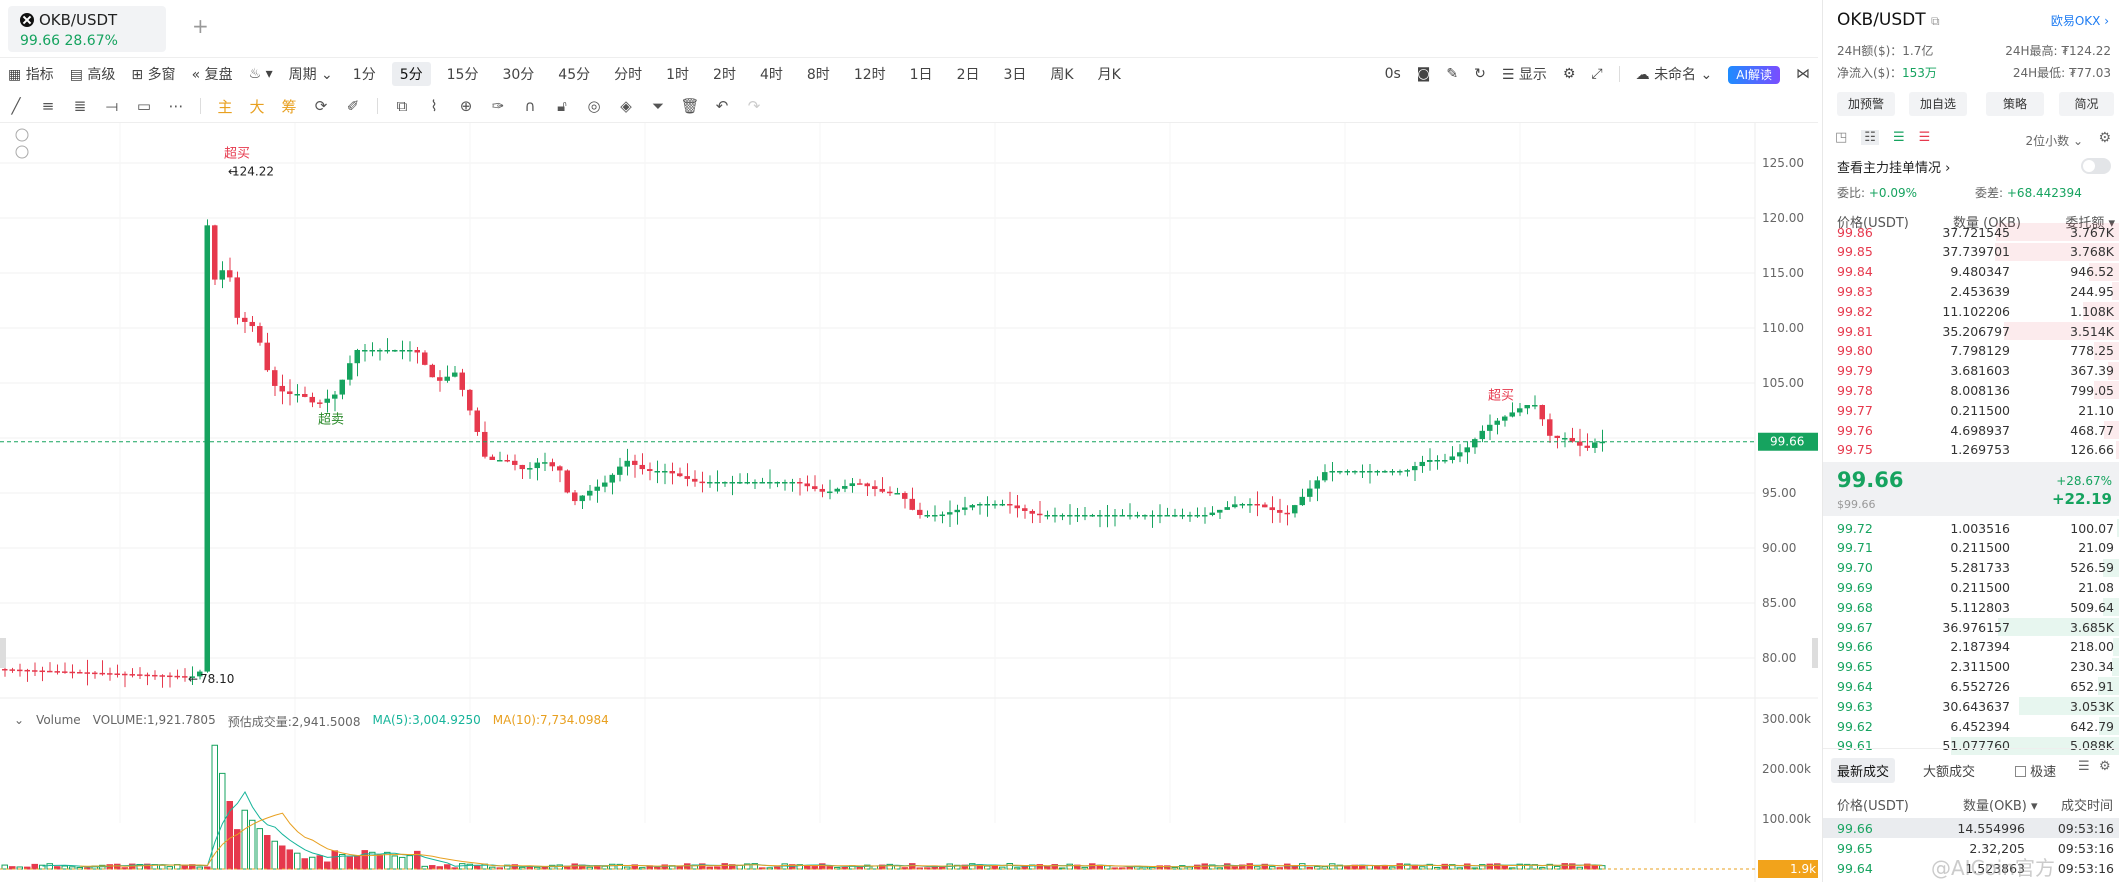 The width and height of the screenshot is (2119, 882). I want to click on indicators-button: ▦ 指标, so click(31, 75).